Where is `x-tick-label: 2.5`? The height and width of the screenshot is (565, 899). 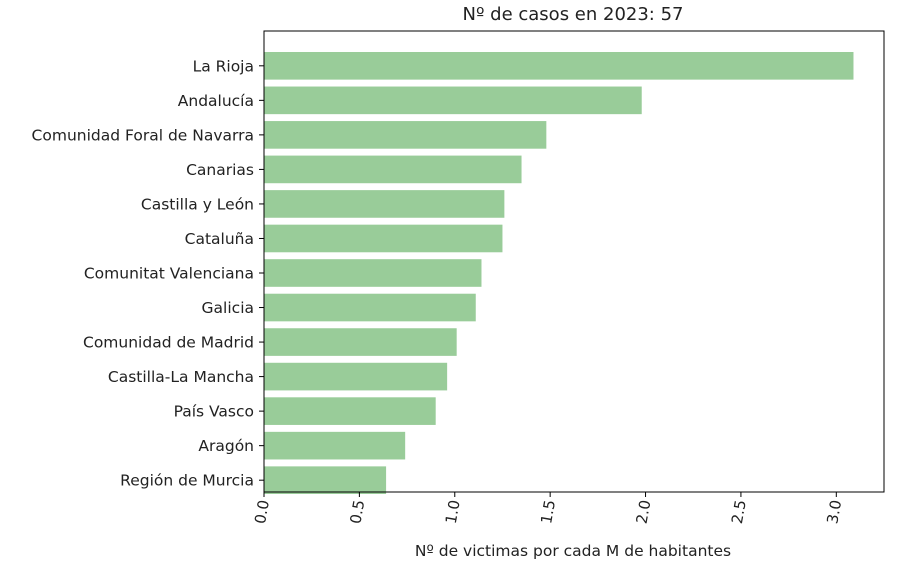
x-tick-label: 2.5 is located at coordinates (739, 512).